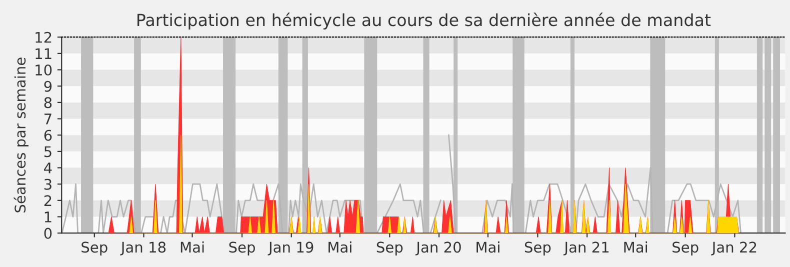  What do you see at coordinates (143, 249) in the screenshot?
I see `x-tick-label: Jan 18` at bounding box center [143, 249].